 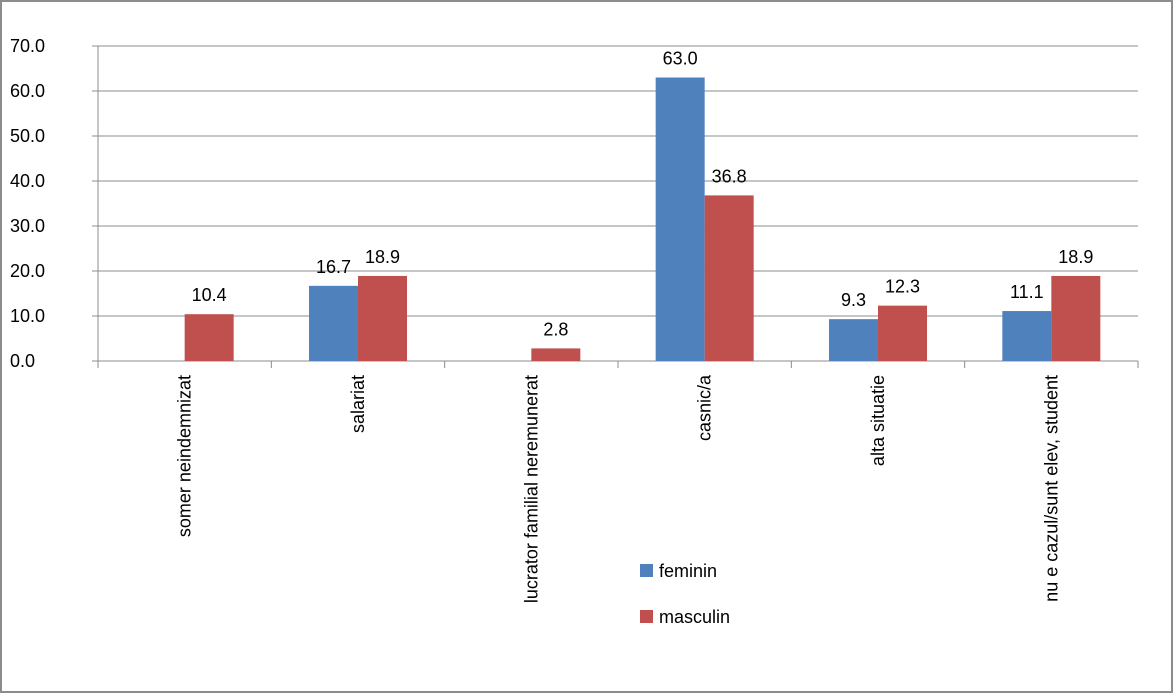 What do you see at coordinates (185, 456) in the screenshot?
I see `category-label: somer neindemnizat` at bounding box center [185, 456].